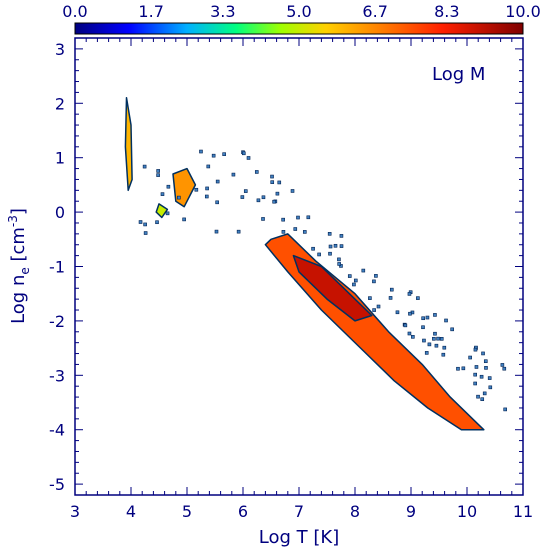 This screenshot has height=550, width=551. I want to click on colorbar-gradient, so click(299, 28).